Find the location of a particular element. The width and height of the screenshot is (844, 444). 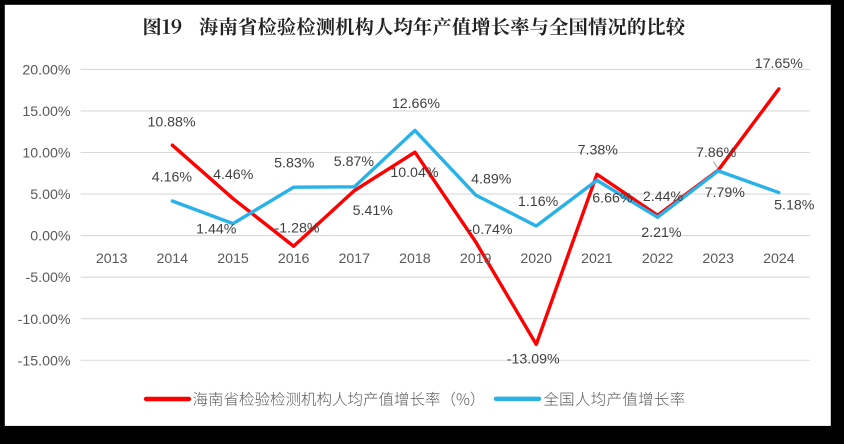

svg-text: 2.21% is located at coordinates (661, 233).